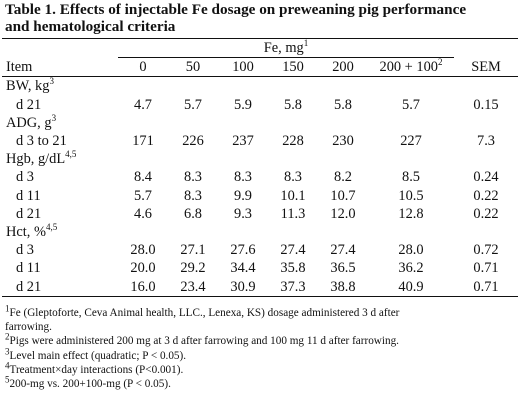 This screenshot has width=520, height=401. Describe the element at coordinates (260, 48) in the screenshot. I see `spanning-header-row: Fe, mg1` at that location.